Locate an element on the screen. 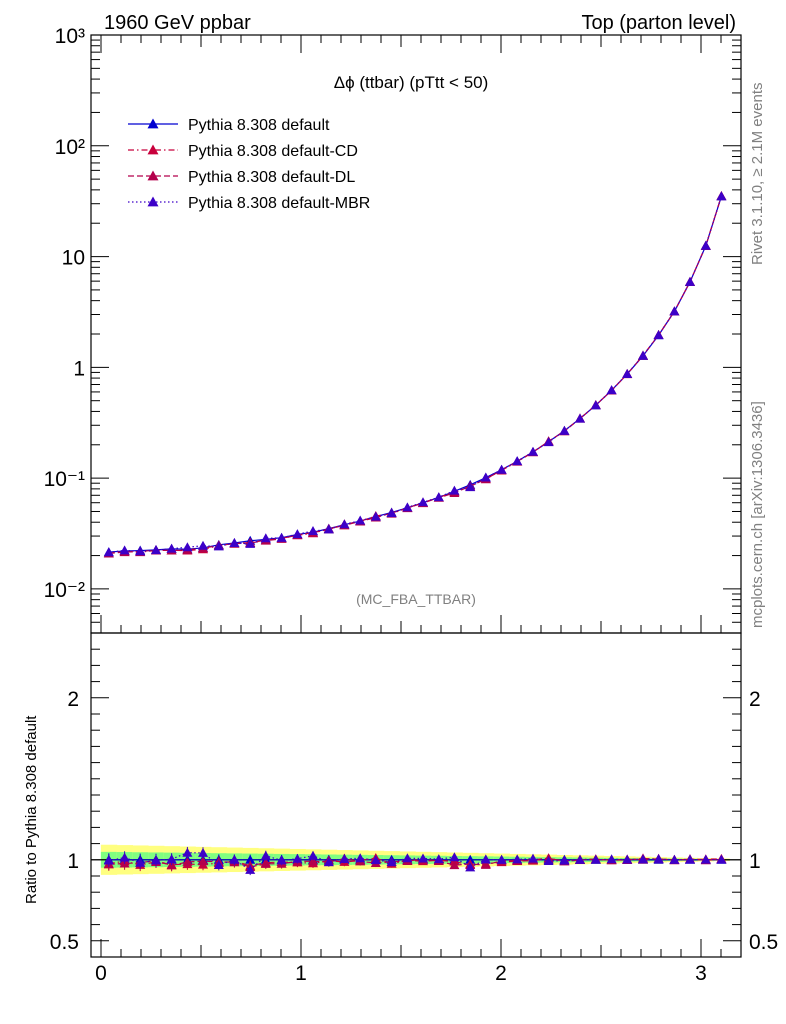 Image resolution: width=786 pixels, height=1024 pixels. legend-label: Pythia 8.308 default-CD is located at coordinates (273, 151).